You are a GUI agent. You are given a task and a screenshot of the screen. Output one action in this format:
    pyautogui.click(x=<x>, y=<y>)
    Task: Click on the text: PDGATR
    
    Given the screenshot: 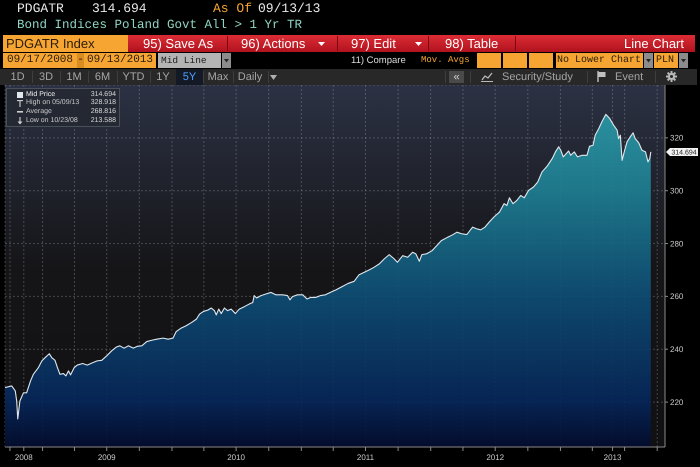 What is the action you would take?
    pyautogui.click(x=41, y=8)
    